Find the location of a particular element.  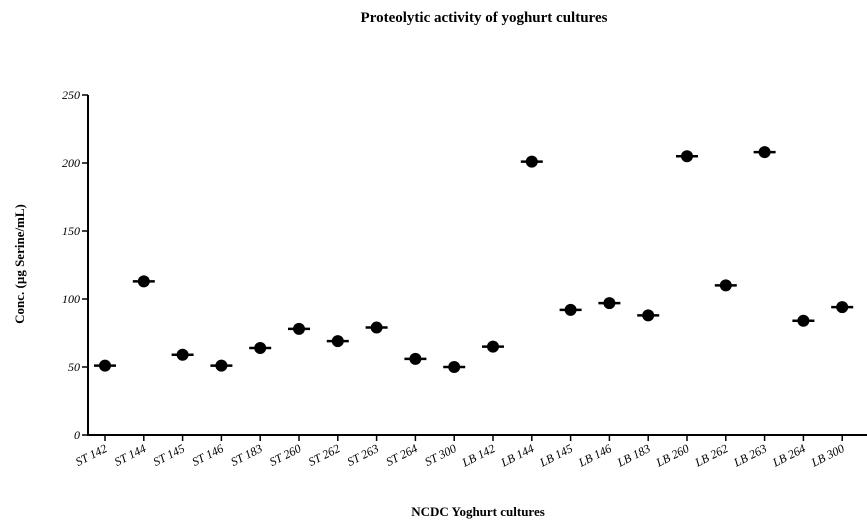

x-tick-label: LB 144 is located at coordinates (517, 455).